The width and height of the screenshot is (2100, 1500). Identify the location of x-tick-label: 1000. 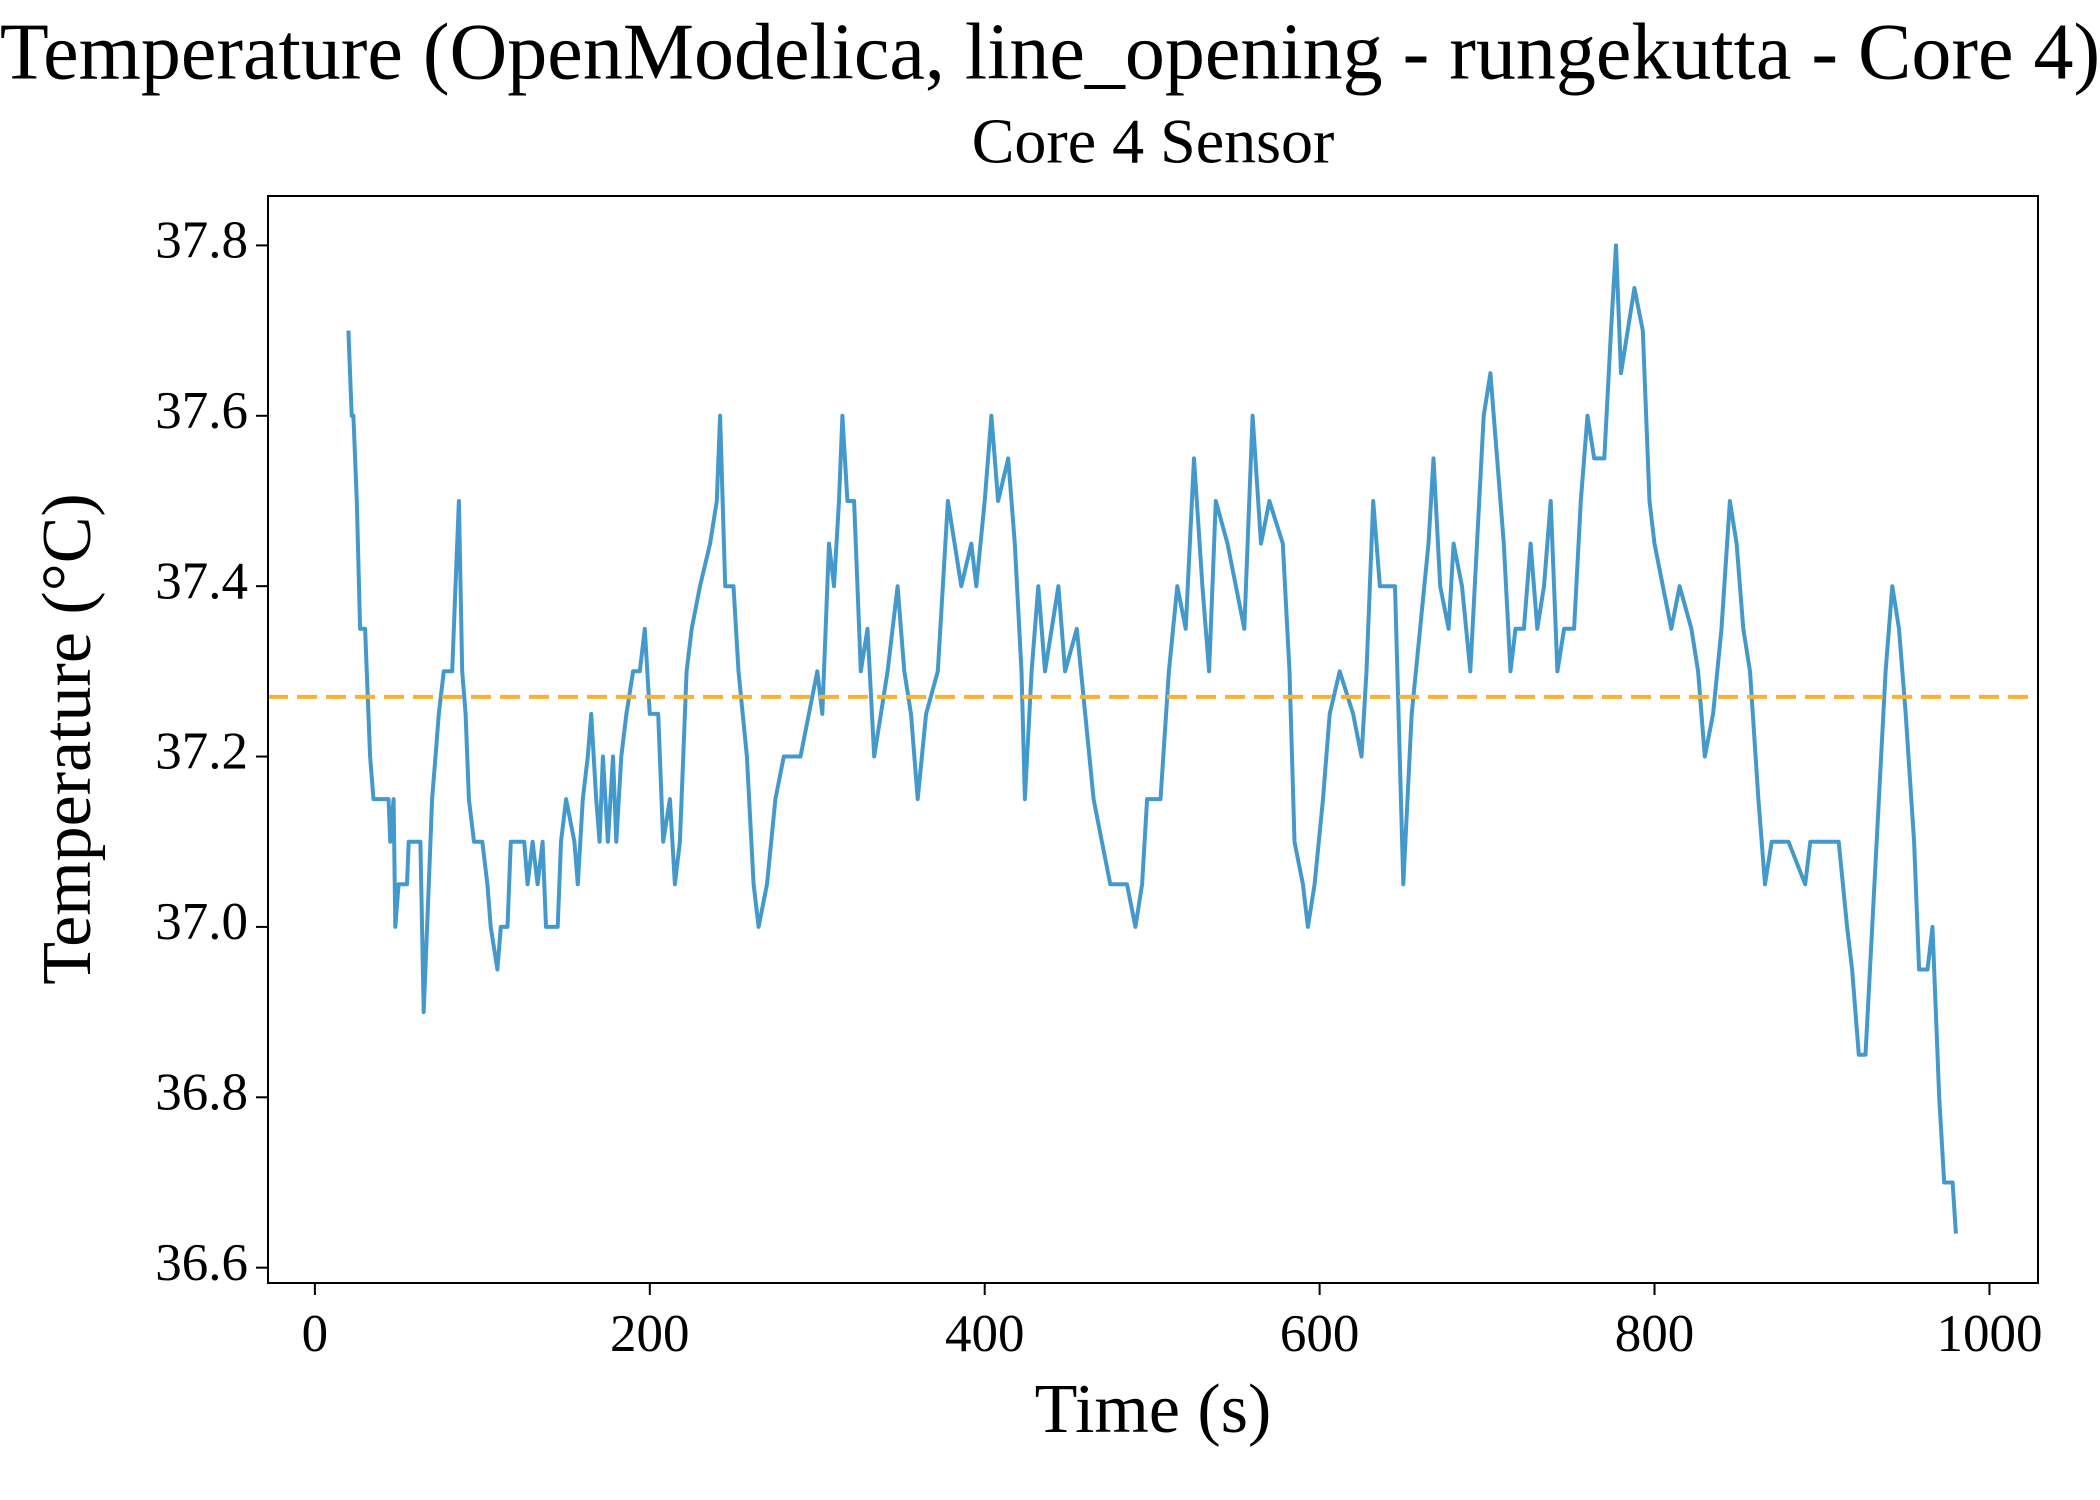
(1989, 1334).